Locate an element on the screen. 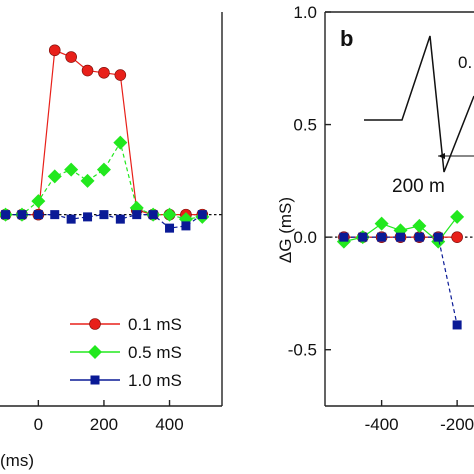 This screenshot has width=474, height=474. panel-b-y-tick-label: 0.5 is located at coordinates (305, 125).